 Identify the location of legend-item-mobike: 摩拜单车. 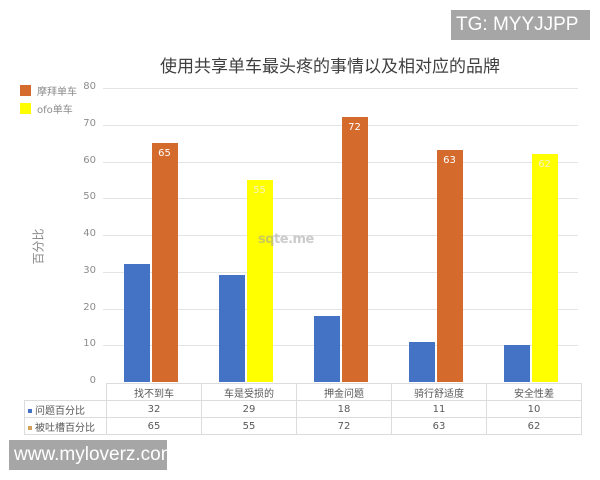
(48, 90).